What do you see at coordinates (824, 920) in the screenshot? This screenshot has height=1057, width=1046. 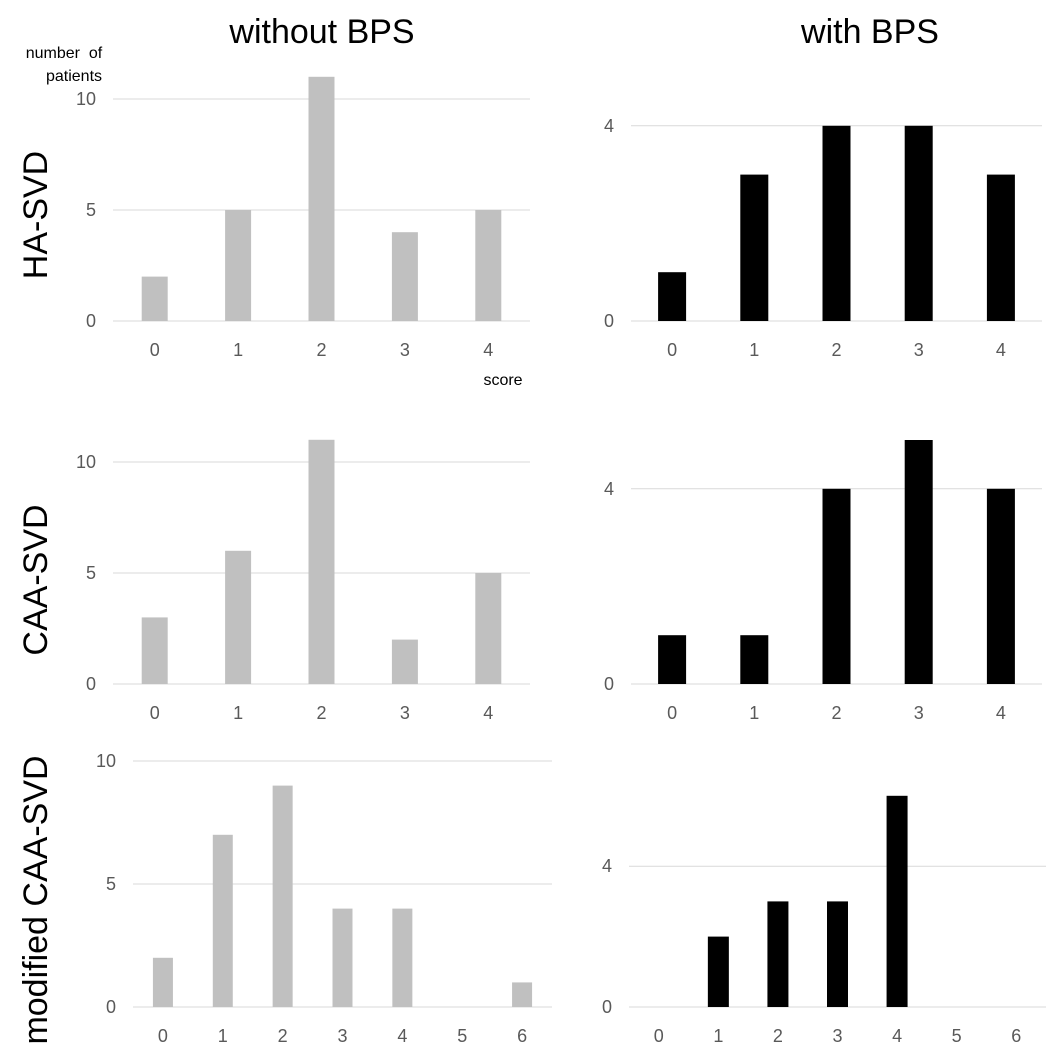 I see `panel-modified-caa-svd-with-bps: 0 4 0 1 2 3 4 5 6` at bounding box center [824, 920].